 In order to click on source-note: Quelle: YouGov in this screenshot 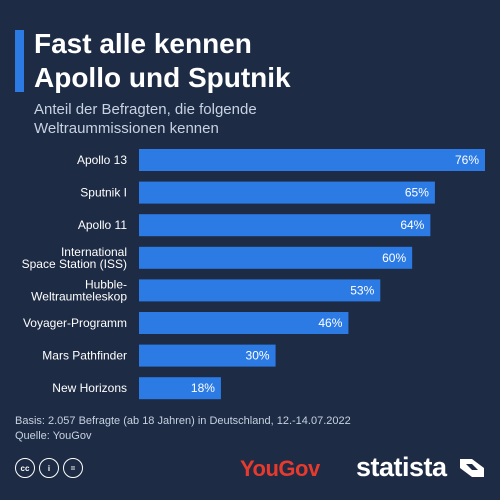, I will do `click(53, 436)`.